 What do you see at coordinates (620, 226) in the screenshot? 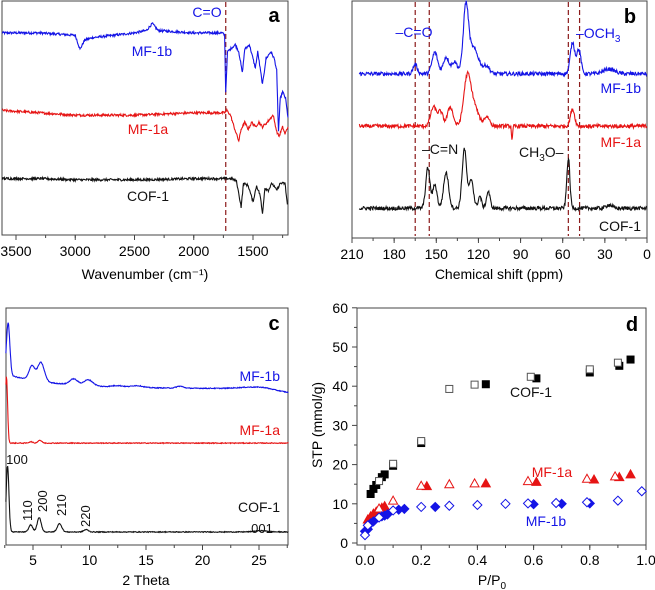
I see `panel-b-label-cof1: COF-1` at bounding box center [620, 226].